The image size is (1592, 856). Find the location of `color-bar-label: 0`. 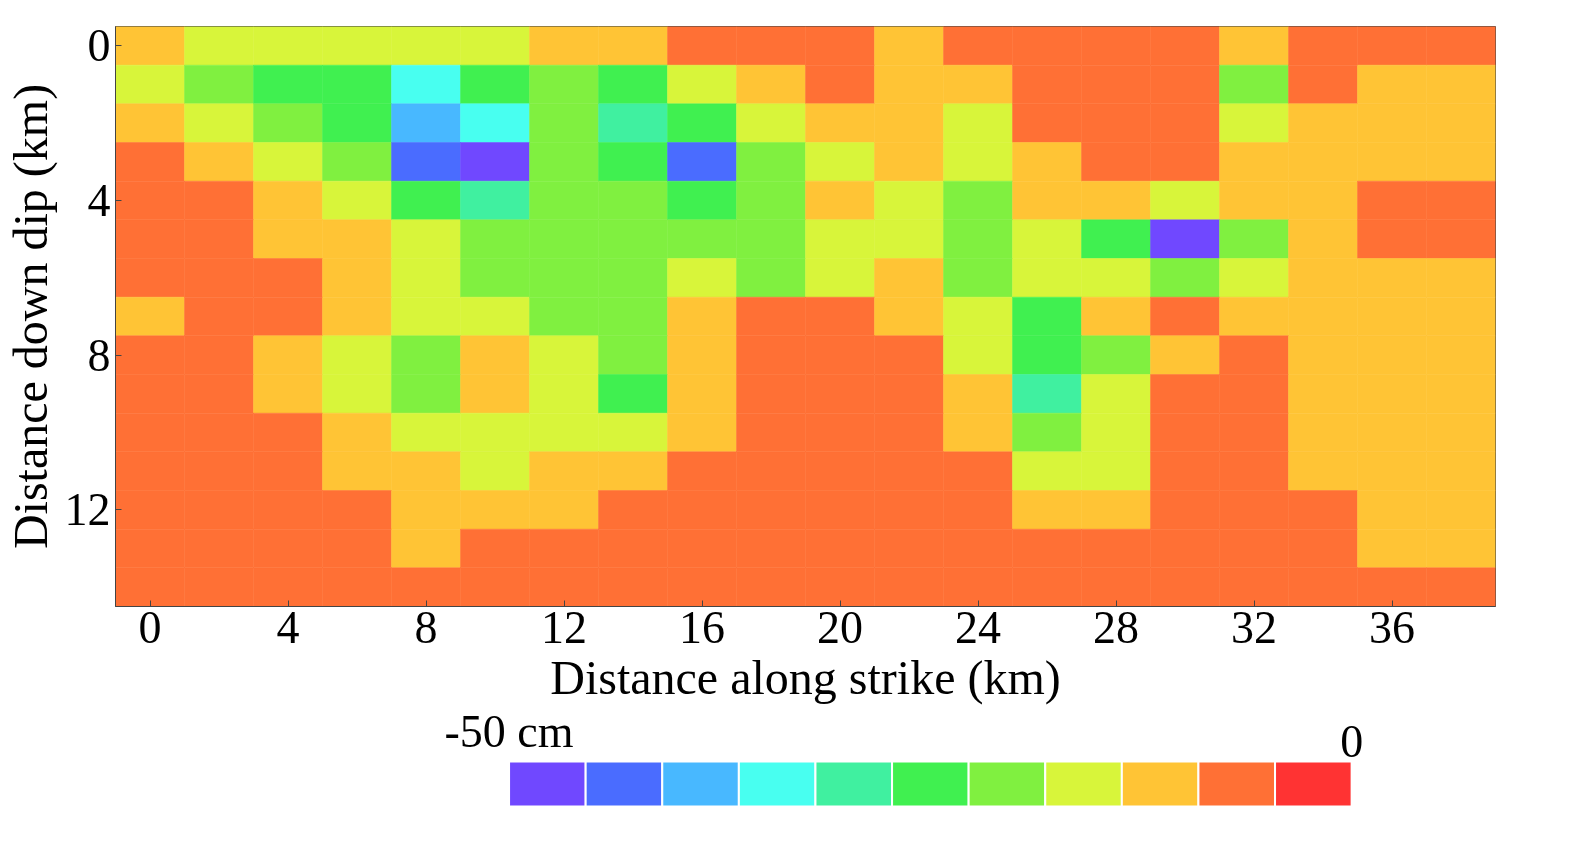

color-bar-label: 0 is located at coordinates (1352, 741).